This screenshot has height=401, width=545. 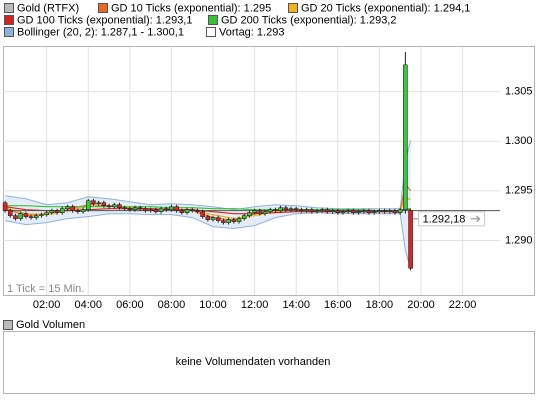 What do you see at coordinates (48, 8) in the screenshot?
I see `legend-label: Gold (RTFX)` at bounding box center [48, 8].